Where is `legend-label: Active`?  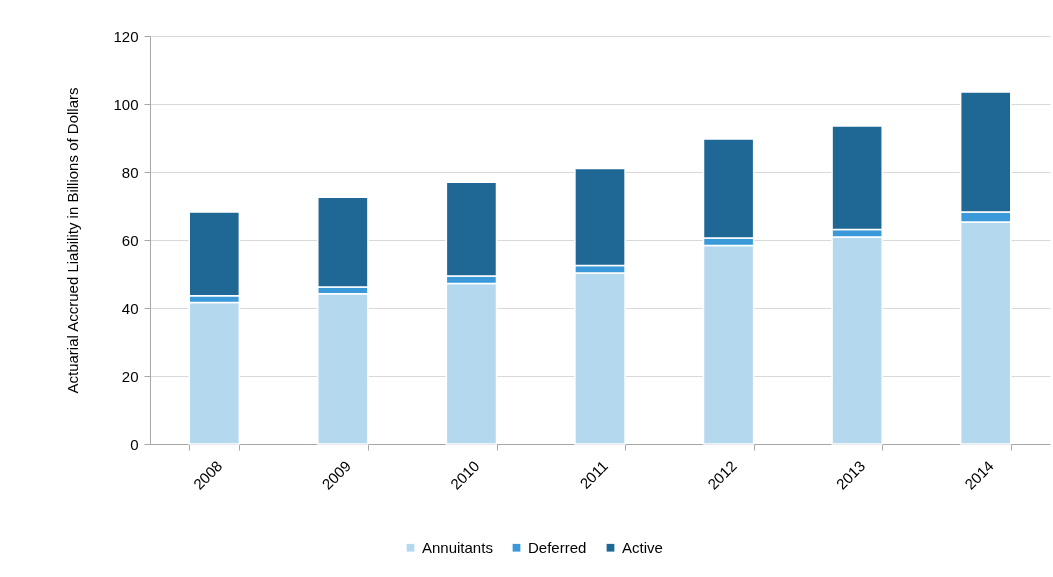 legend-label: Active is located at coordinates (642, 547).